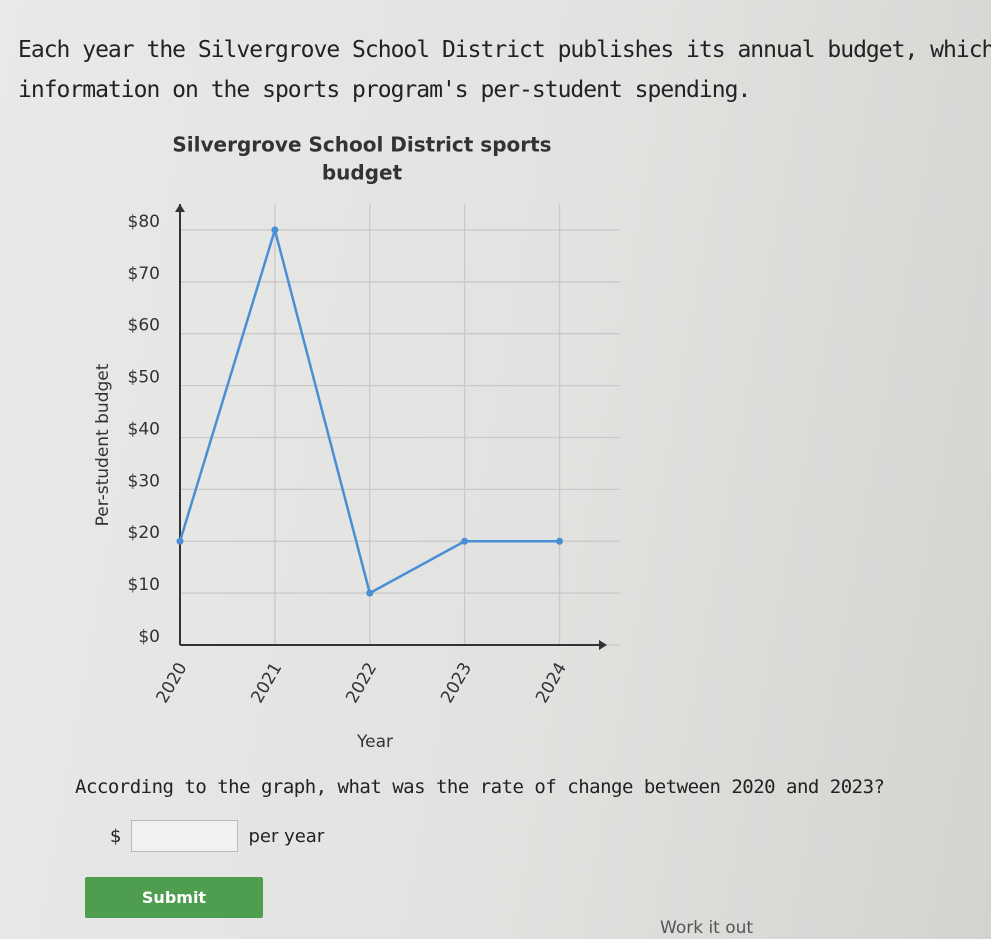 Image resolution: width=991 pixels, height=939 pixels. I want to click on suffix: per year, so click(286, 836).